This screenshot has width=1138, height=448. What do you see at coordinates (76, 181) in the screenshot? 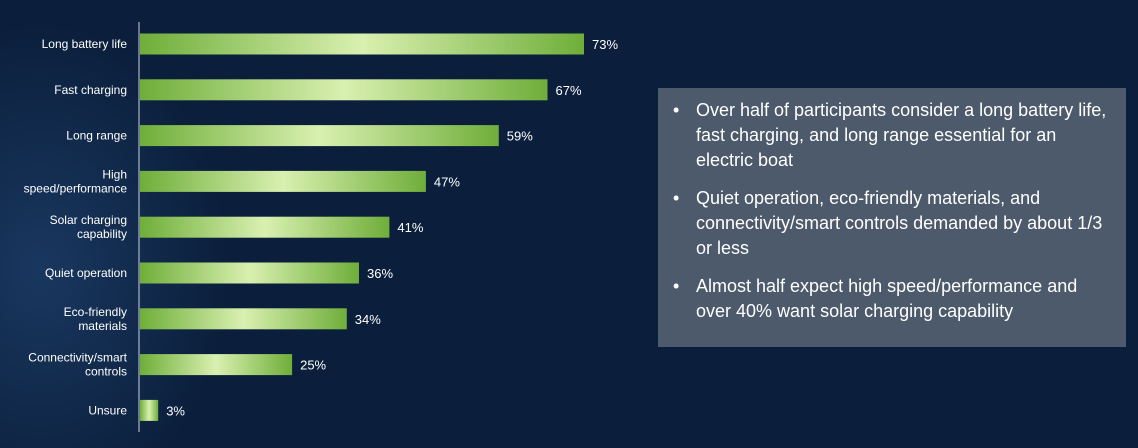
I see `category-label: High speed/performance` at bounding box center [76, 181].